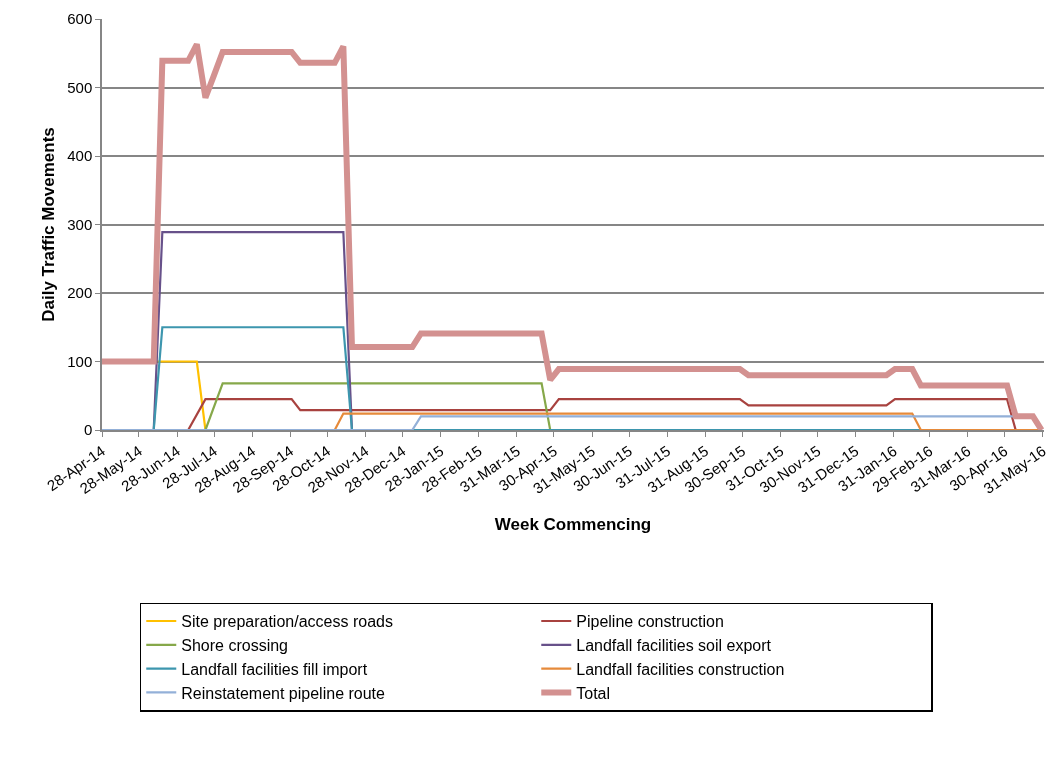  I want to click on legend-label: Reinstatement pipeline route, so click(283, 693).